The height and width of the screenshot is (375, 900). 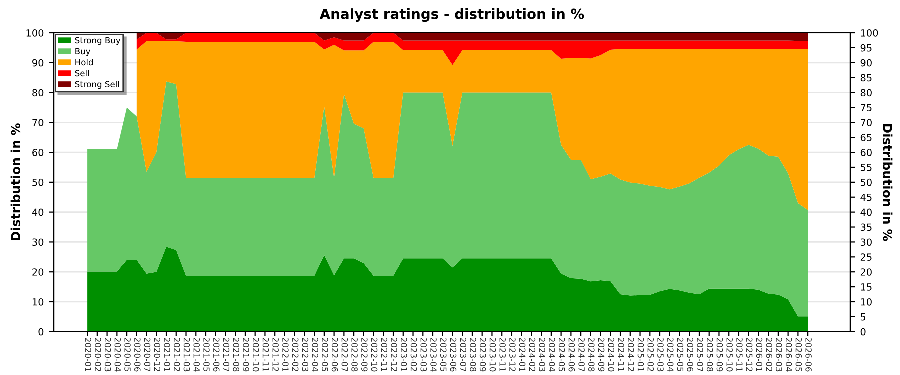 I want to click on x-tick-label: 2022-01, so click(x=285, y=355).